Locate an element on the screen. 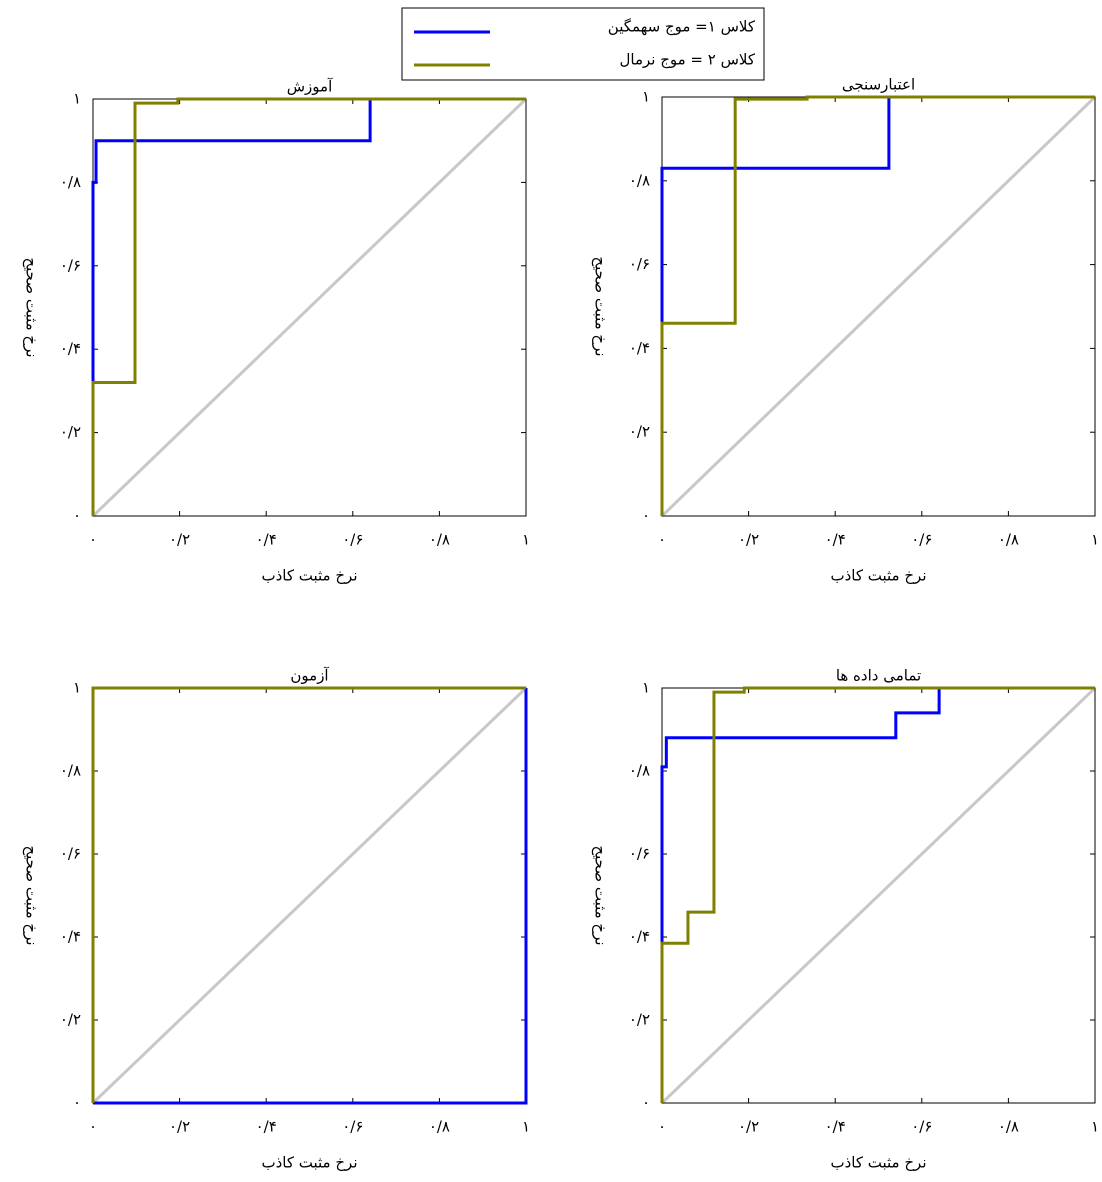  legend-box is located at coordinates (583, 44).